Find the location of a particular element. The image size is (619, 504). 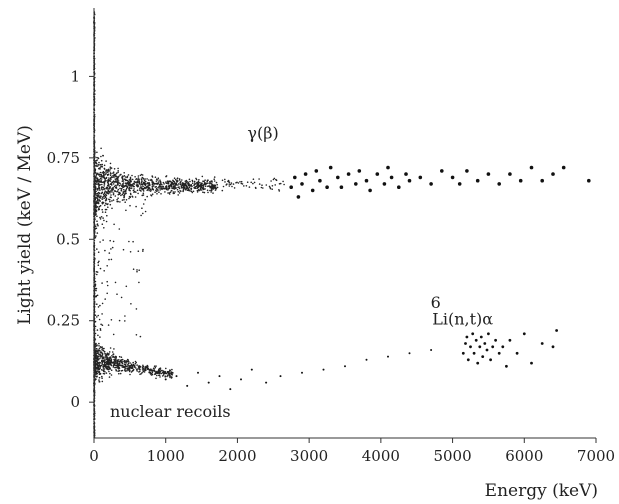

x-tick-label: 3000 is located at coordinates (309, 456).